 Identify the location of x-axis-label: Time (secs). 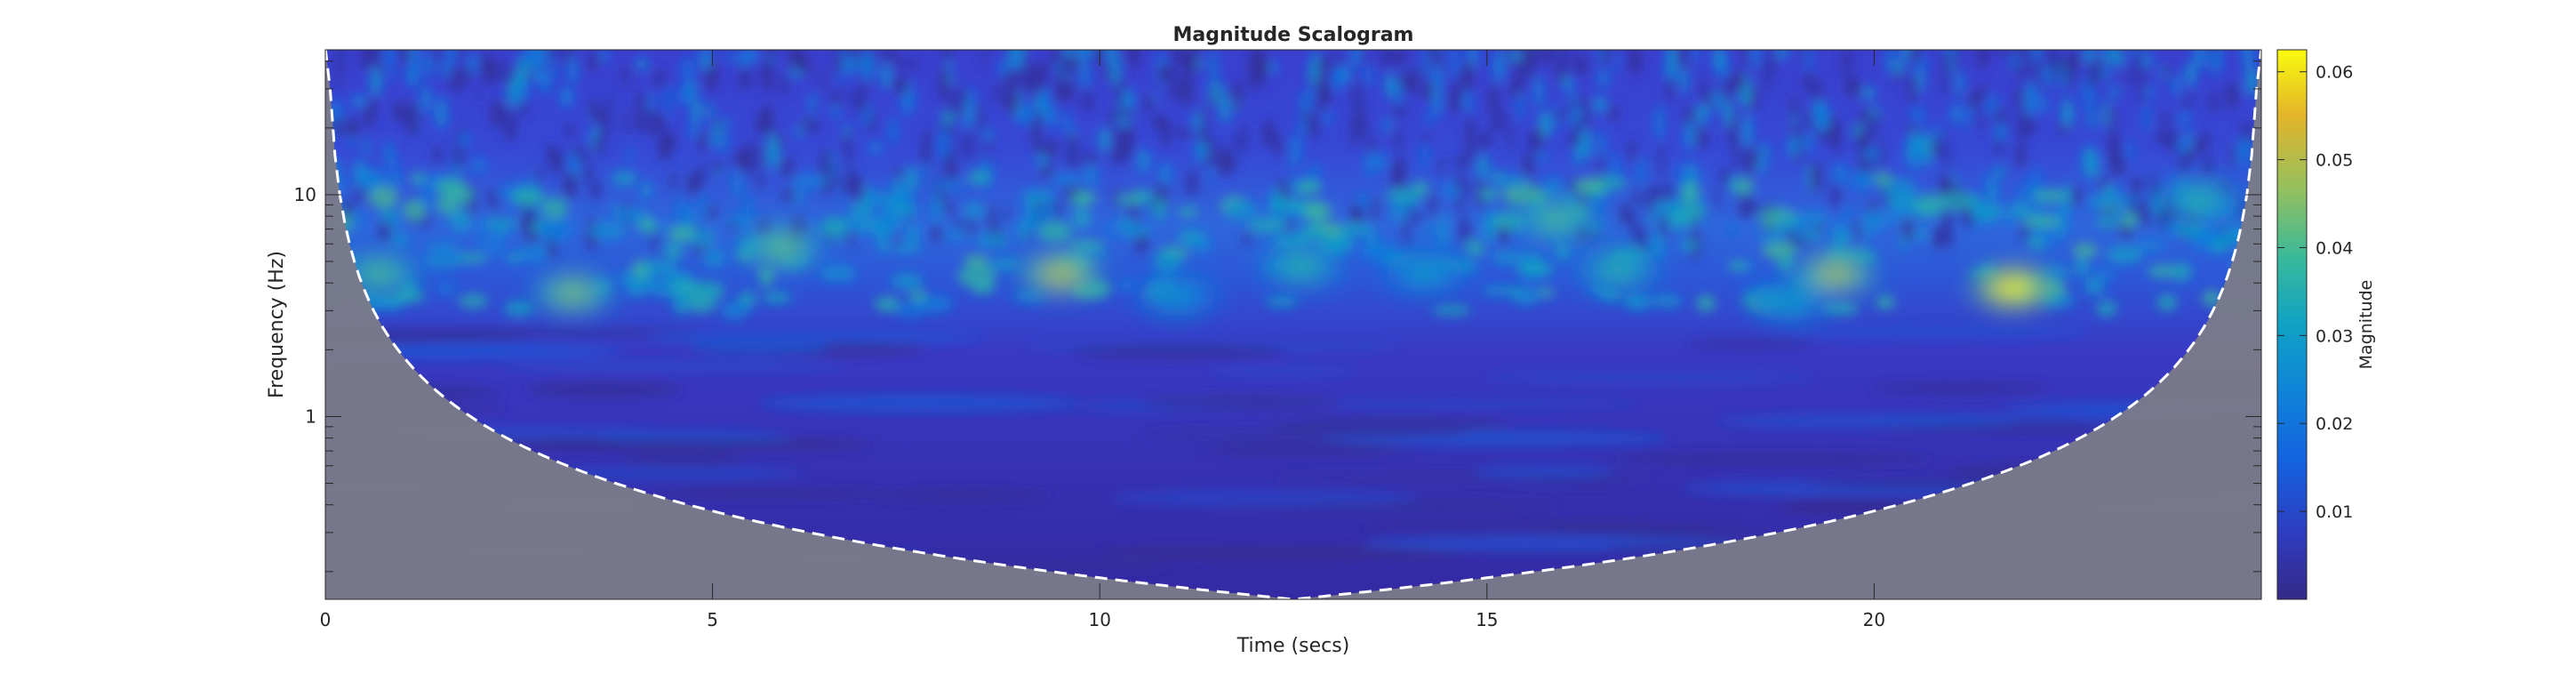
(1293, 646).